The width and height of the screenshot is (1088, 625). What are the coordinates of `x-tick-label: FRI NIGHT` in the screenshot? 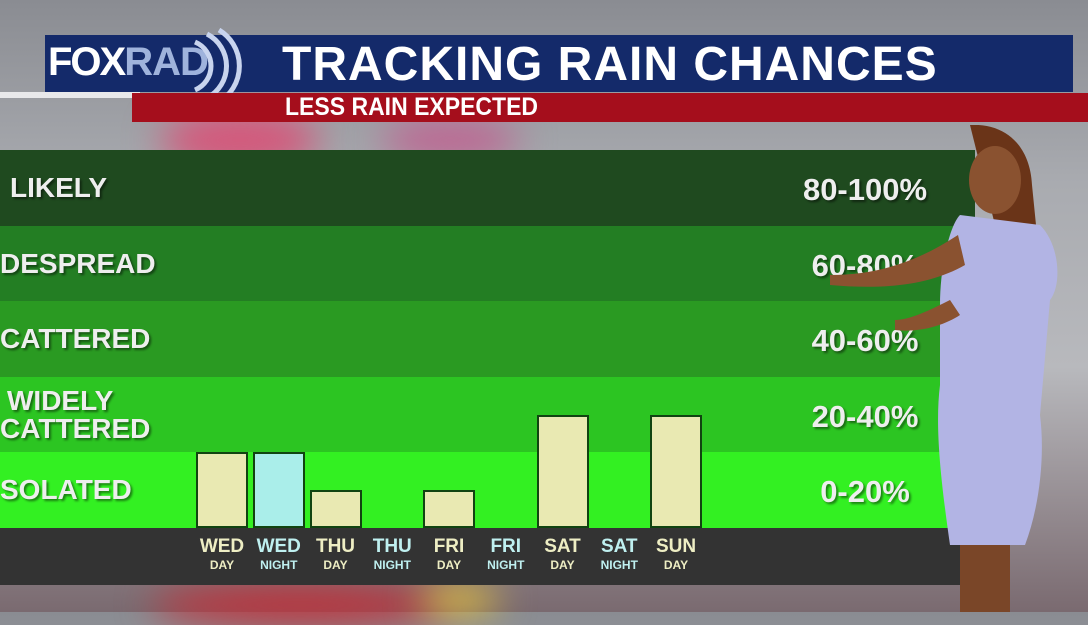 It's located at (506, 555).